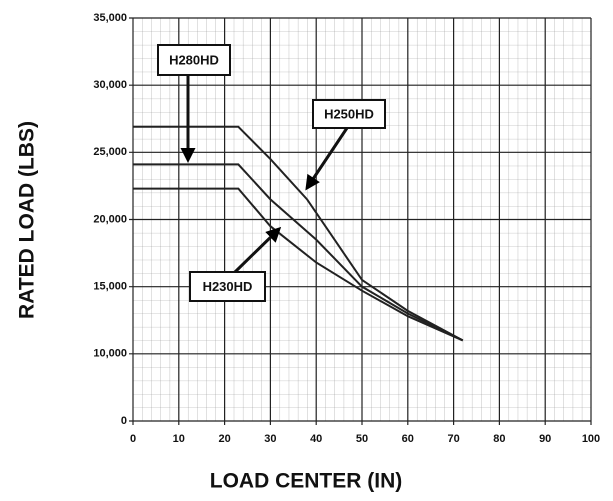 Image resolution: width=613 pixels, height=501 pixels. Describe the element at coordinates (453, 439) in the screenshot. I see `x-tick-label: 70` at that location.